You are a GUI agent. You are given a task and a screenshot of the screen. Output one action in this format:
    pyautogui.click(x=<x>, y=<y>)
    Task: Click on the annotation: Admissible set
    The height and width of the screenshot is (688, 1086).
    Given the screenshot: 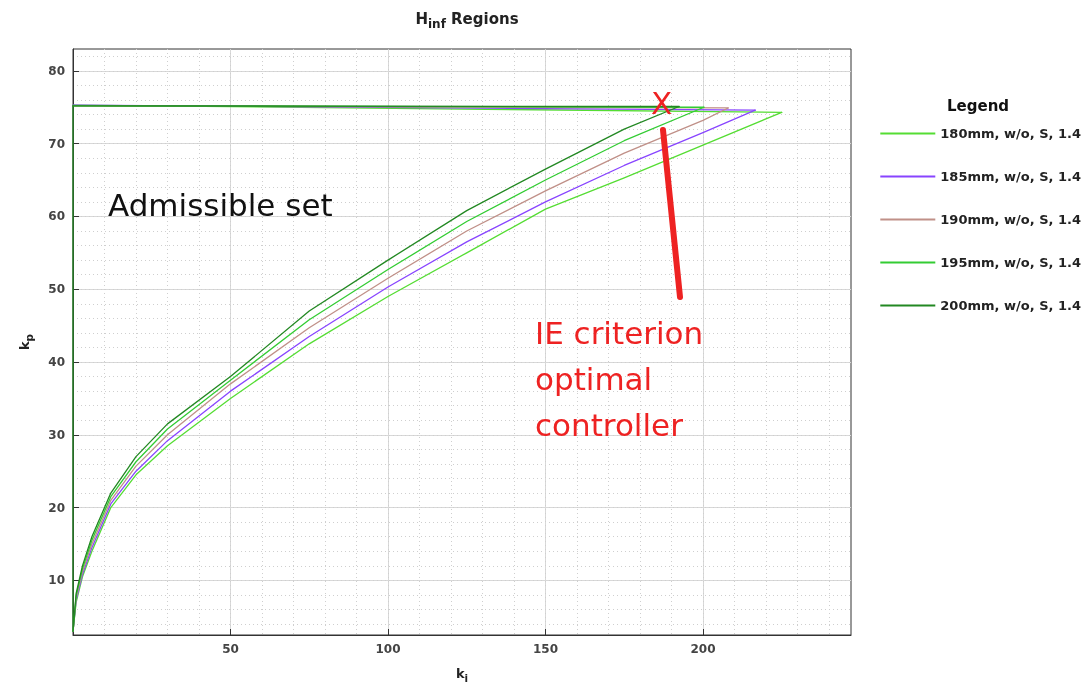 What is the action you would take?
    pyautogui.click(x=220, y=205)
    